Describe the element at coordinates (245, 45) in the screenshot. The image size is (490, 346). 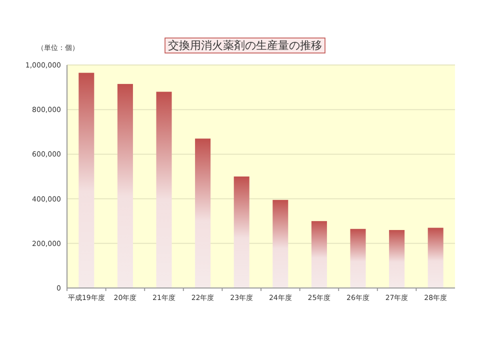
I see `chart-title: 交換用消火薬剤の生産量の推移` at that location.